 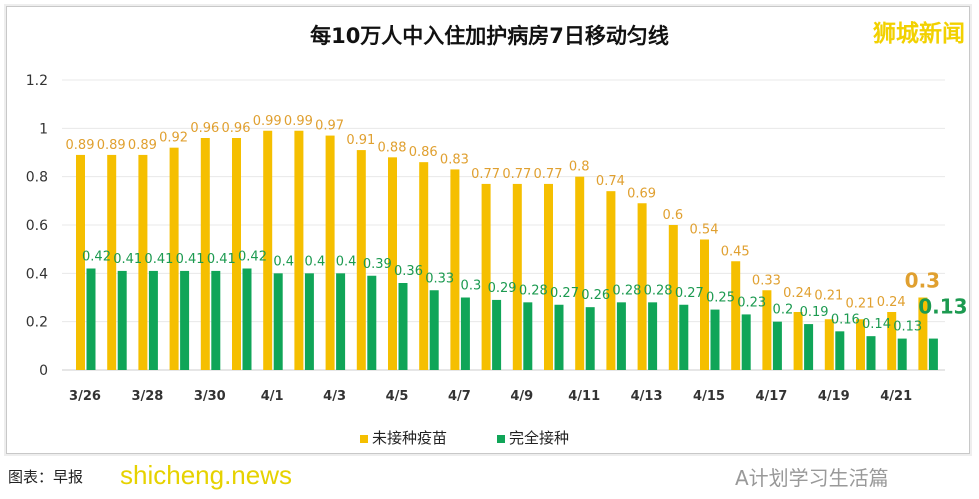 What do you see at coordinates (539, 438) in the screenshot?
I see `legend-label: 完全接种` at bounding box center [539, 438].